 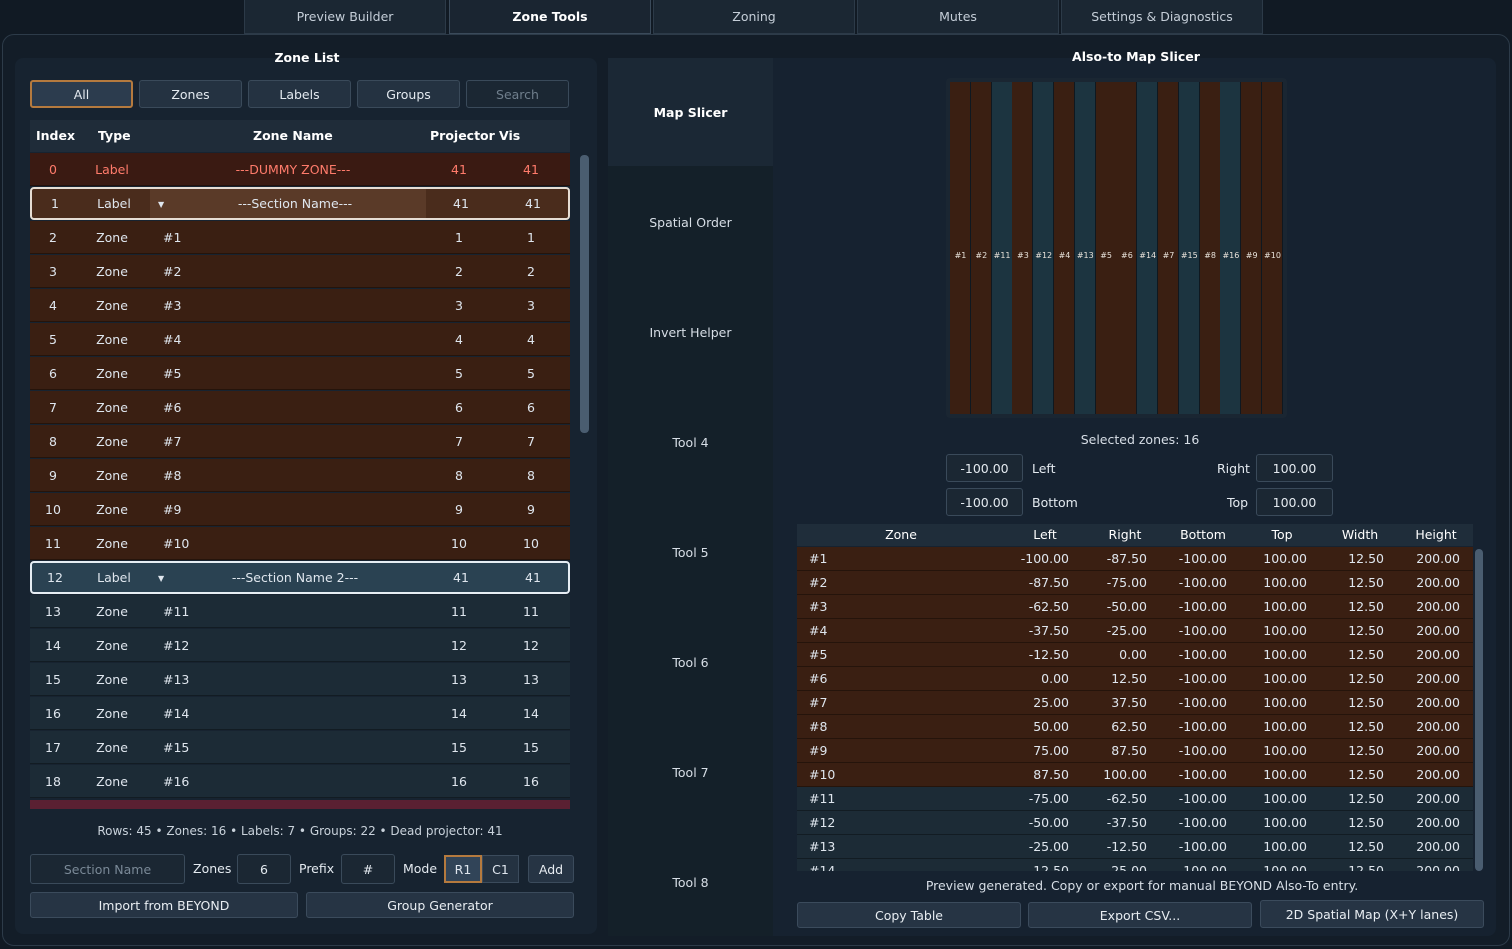 What do you see at coordinates (300, 679) in the screenshot?
I see `table-row: 15 Zone #13 13 13` at bounding box center [300, 679].